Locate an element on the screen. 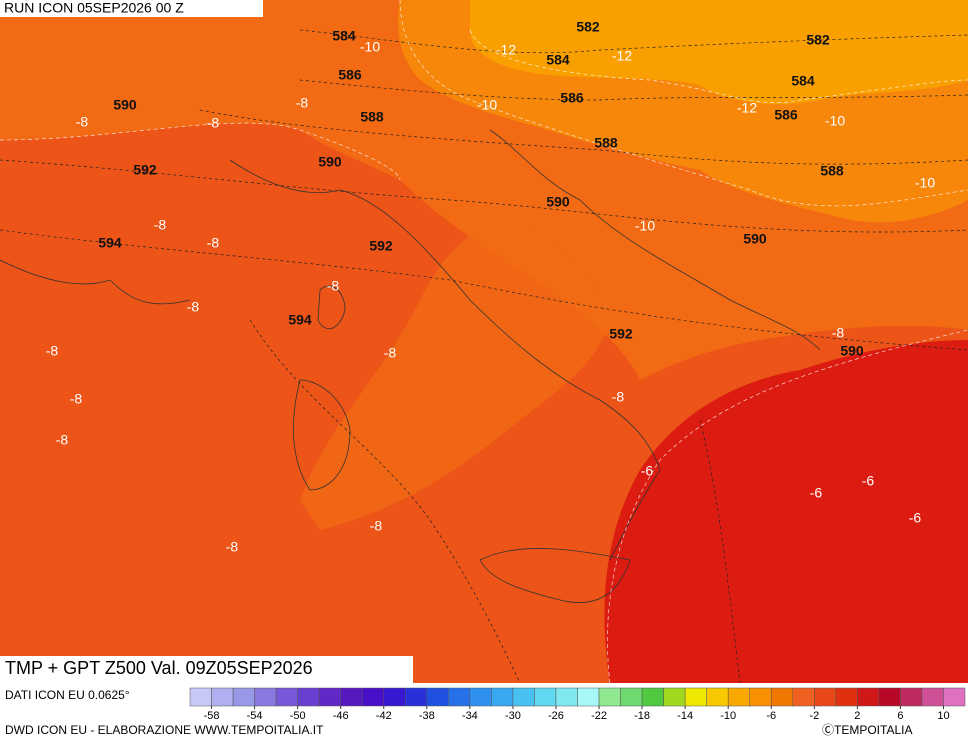 The image size is (968, 750). yellow-zone is located at coordinates (719, 52).